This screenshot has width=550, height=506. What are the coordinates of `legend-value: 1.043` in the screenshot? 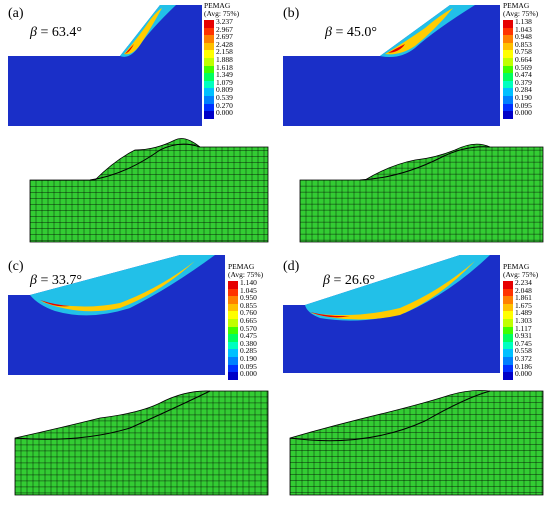 It's located at (523, 29).